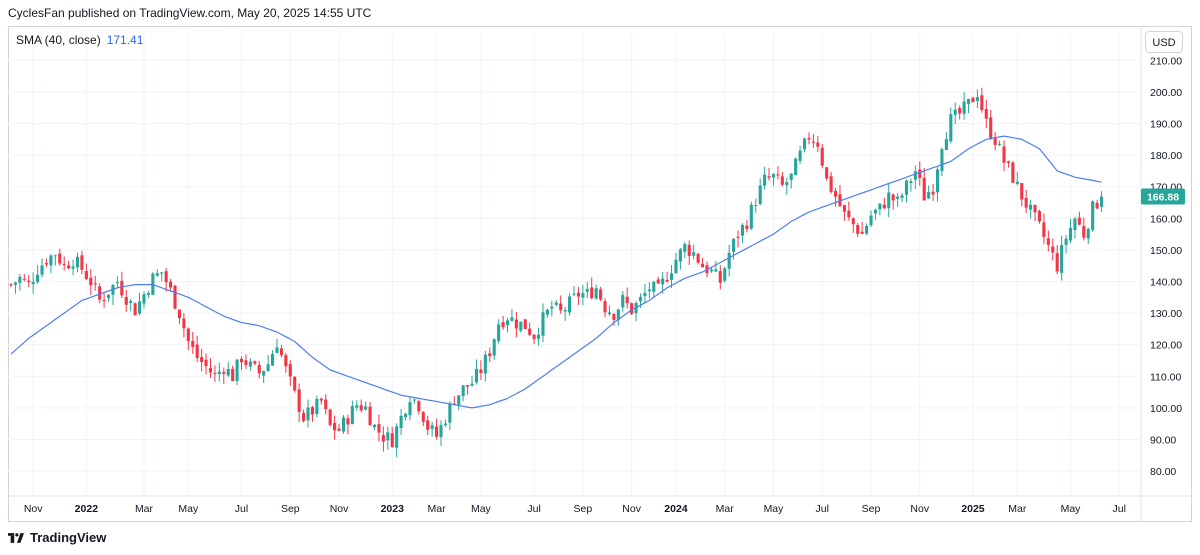 The image size is (1200, 555). What do you see at coordinates (1166, 125) in the screenshot?
I see `y-tick-label: 190.00` at bounding box center [1166, 125].